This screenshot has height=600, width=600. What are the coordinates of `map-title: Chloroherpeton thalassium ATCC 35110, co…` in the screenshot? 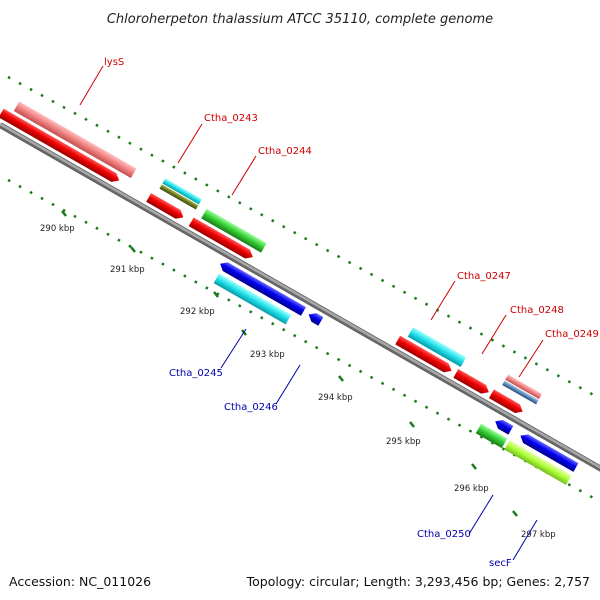 It's located at (300, 19).